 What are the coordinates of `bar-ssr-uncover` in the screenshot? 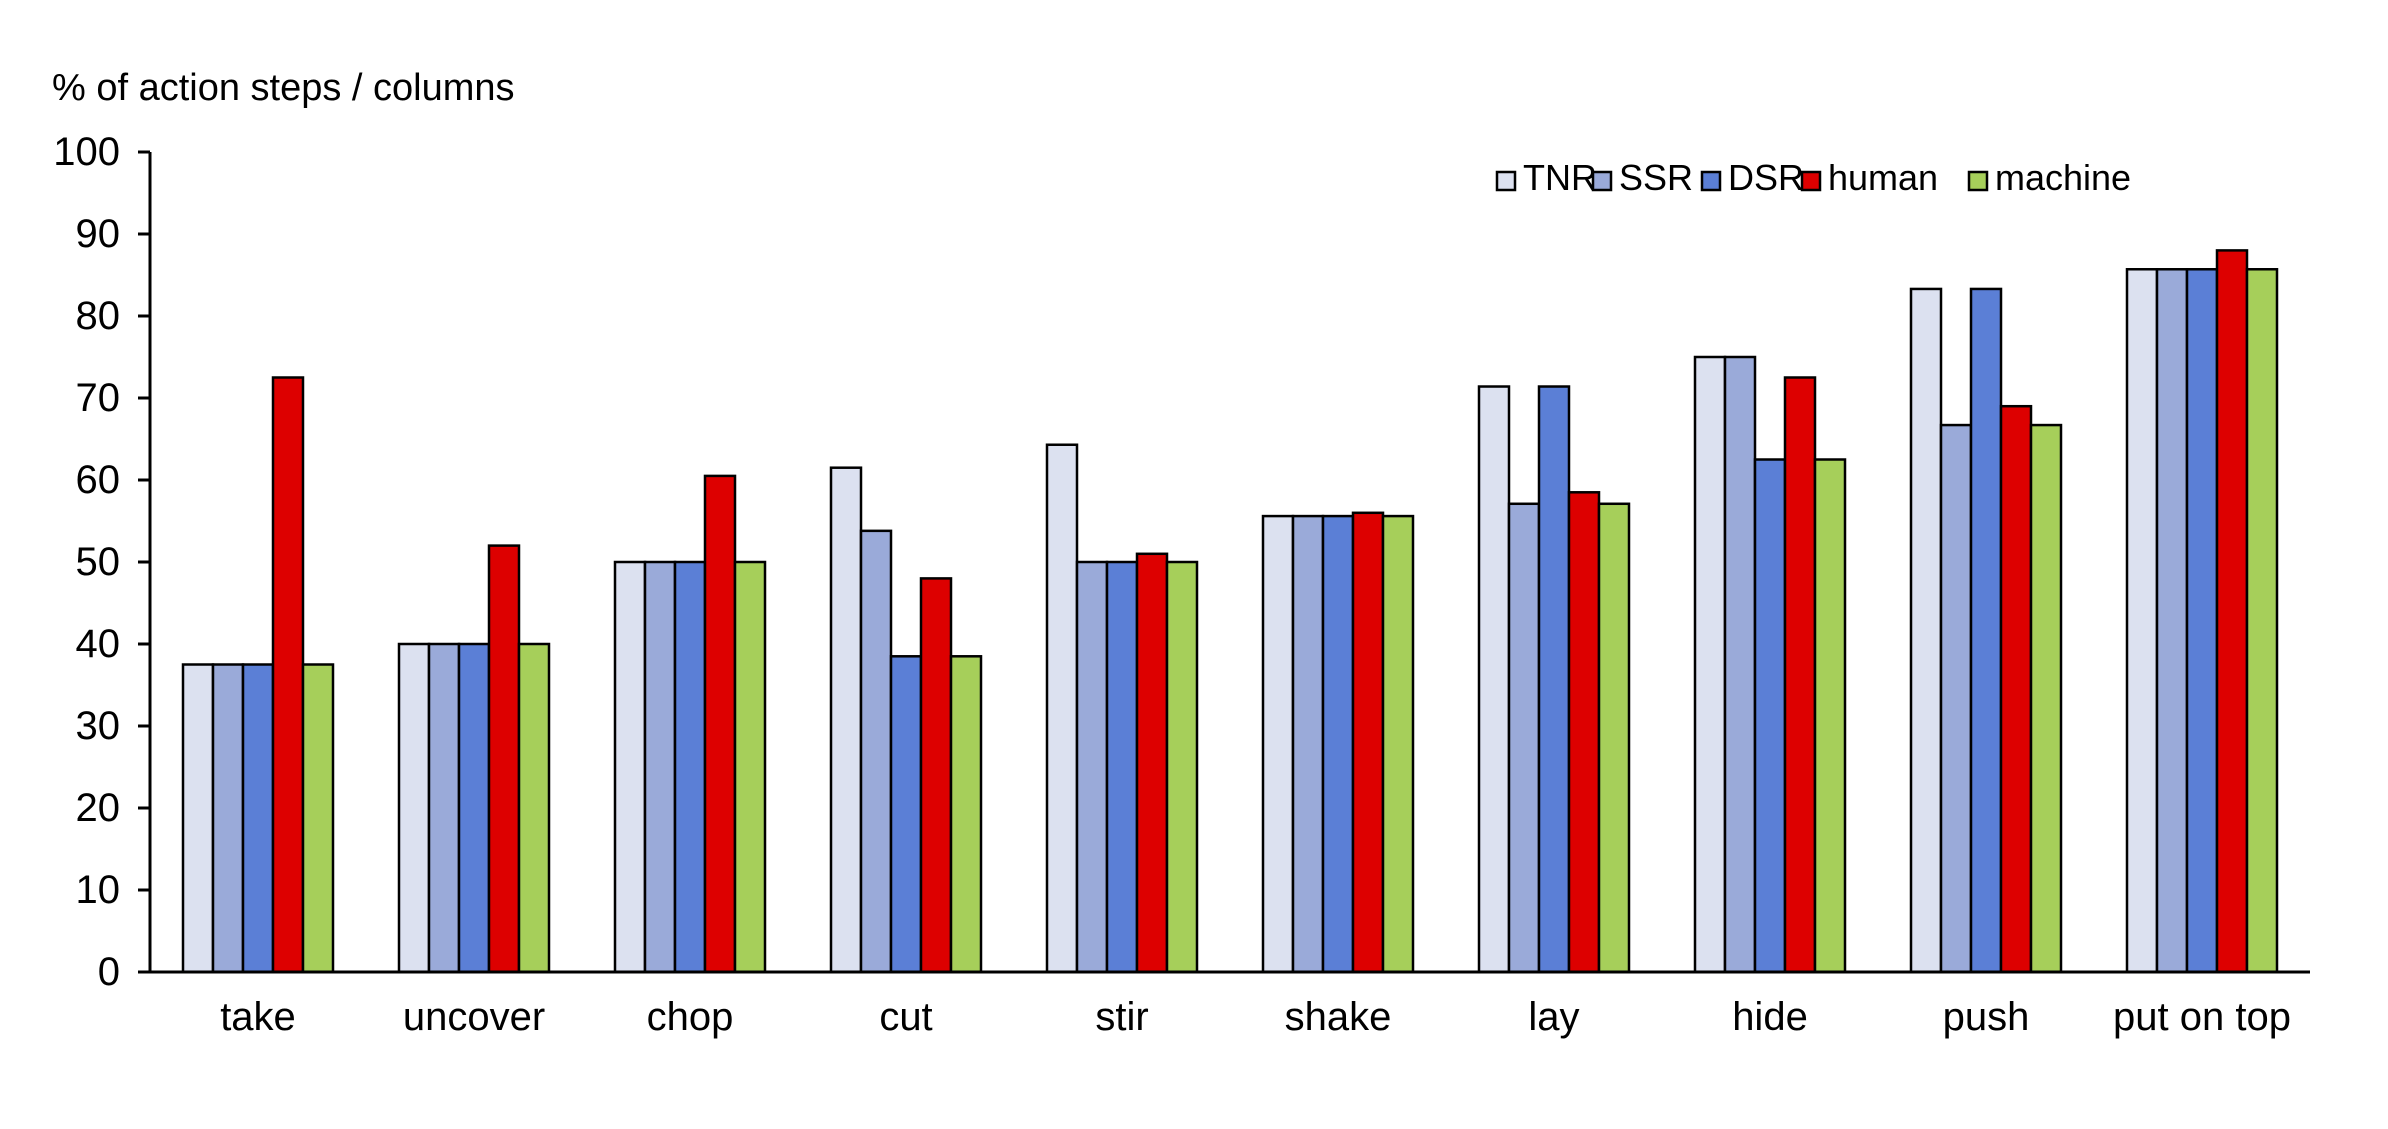 It's located at (444, 808).